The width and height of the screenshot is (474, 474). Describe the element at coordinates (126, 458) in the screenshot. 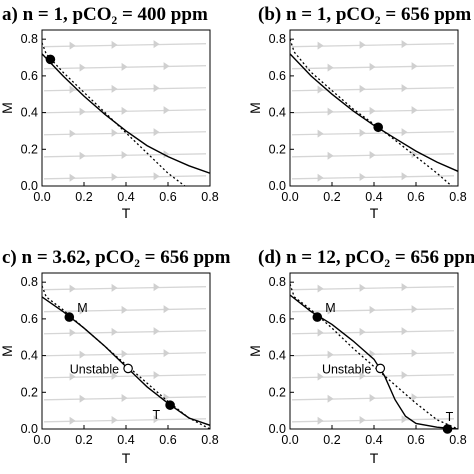

I see `panel-c-xlabel: T` at that location.